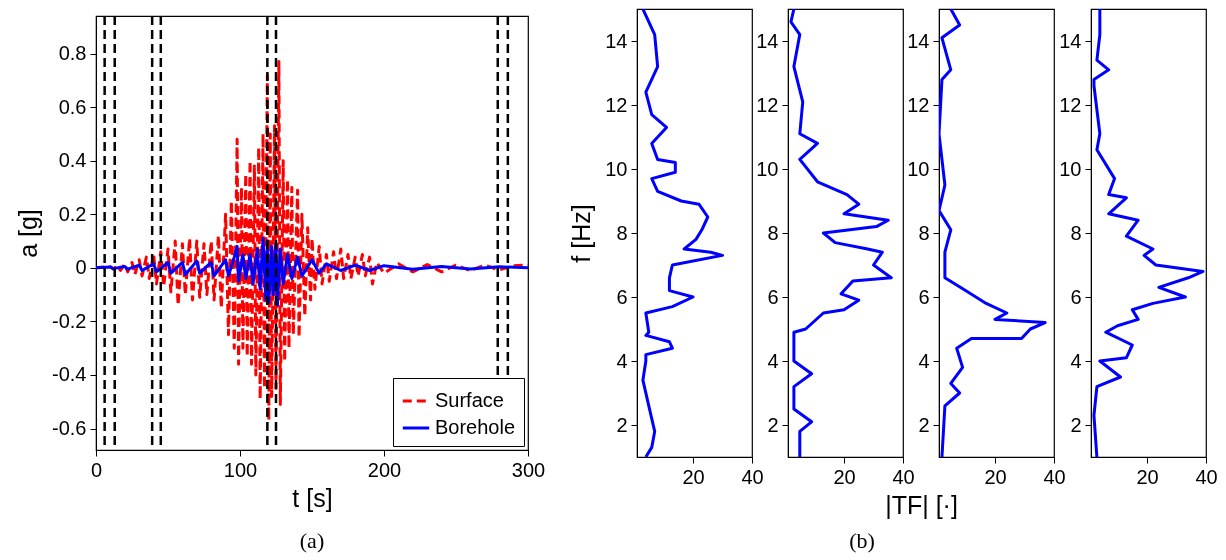  I want to click on y-tick-label: 0.4, so click(72, 160).